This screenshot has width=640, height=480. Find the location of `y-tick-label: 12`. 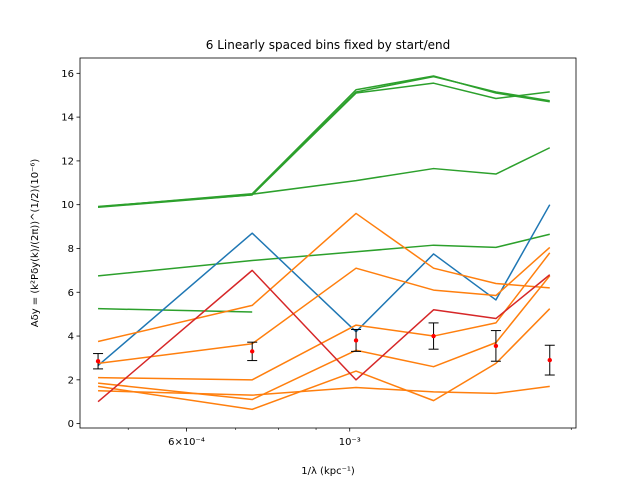

y-tick-label: 12 is located at coordinates (67, 161).